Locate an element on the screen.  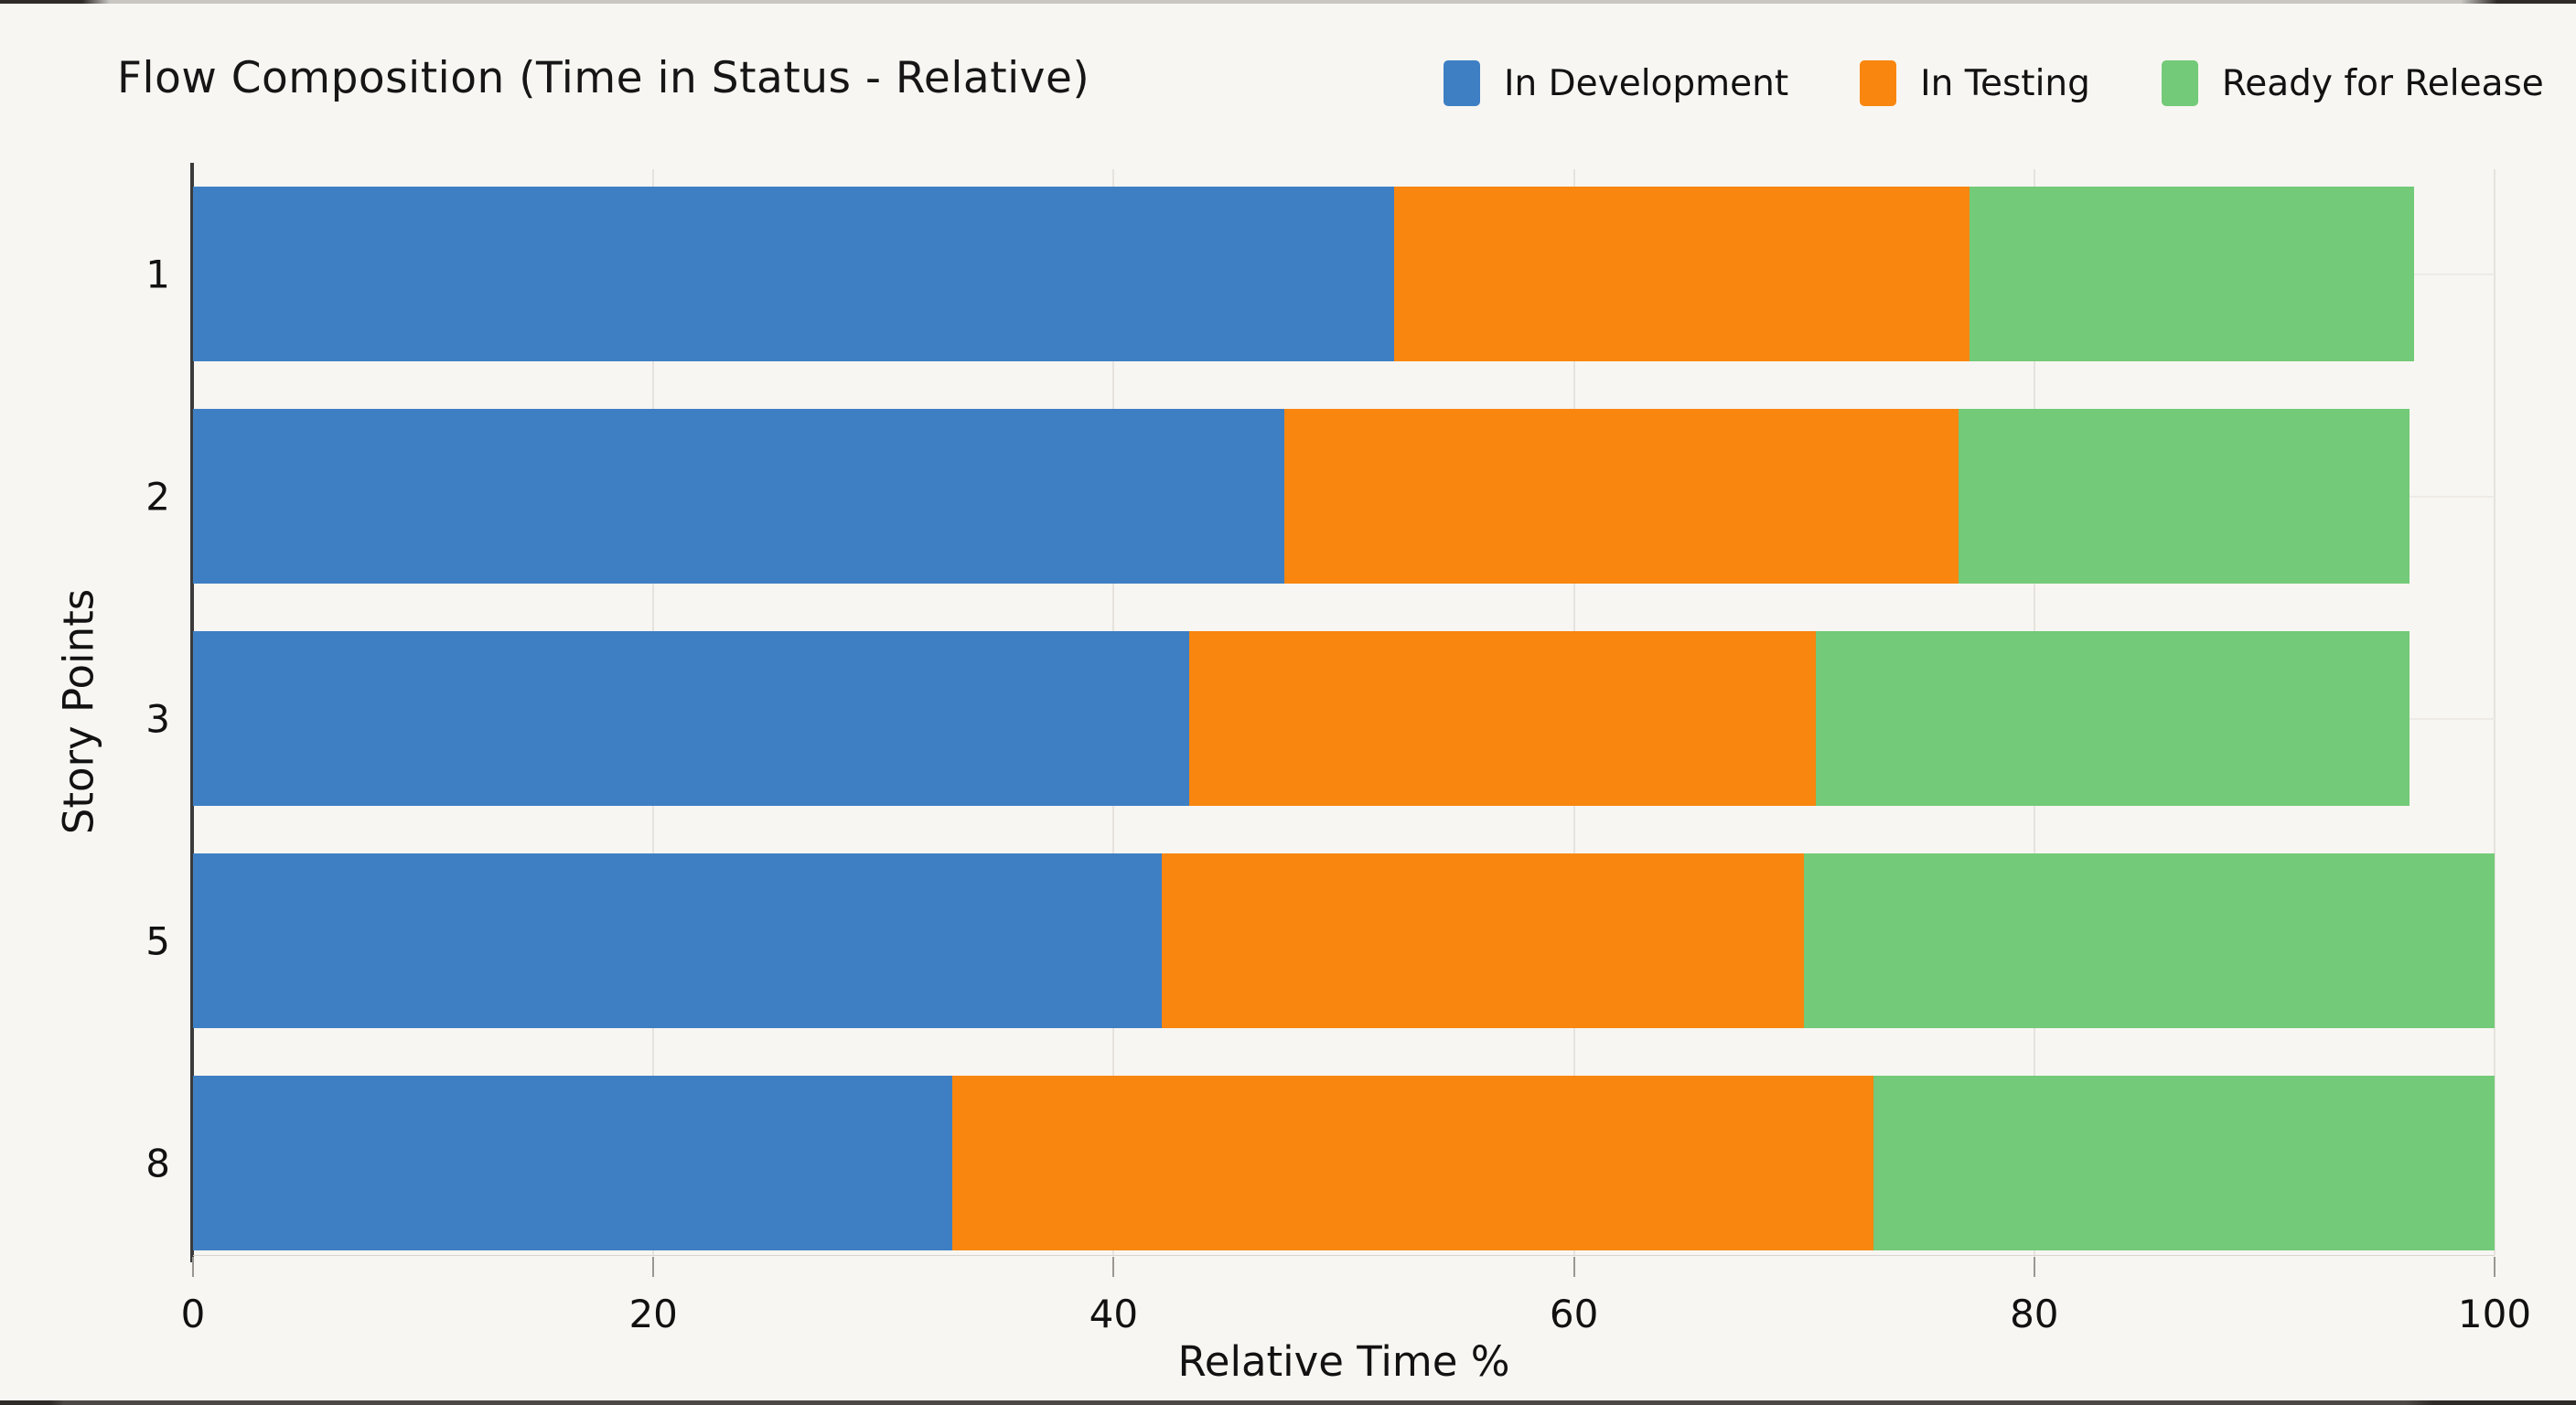
x-tick-label-40: 40 is located at coordinates (1114, 1314).